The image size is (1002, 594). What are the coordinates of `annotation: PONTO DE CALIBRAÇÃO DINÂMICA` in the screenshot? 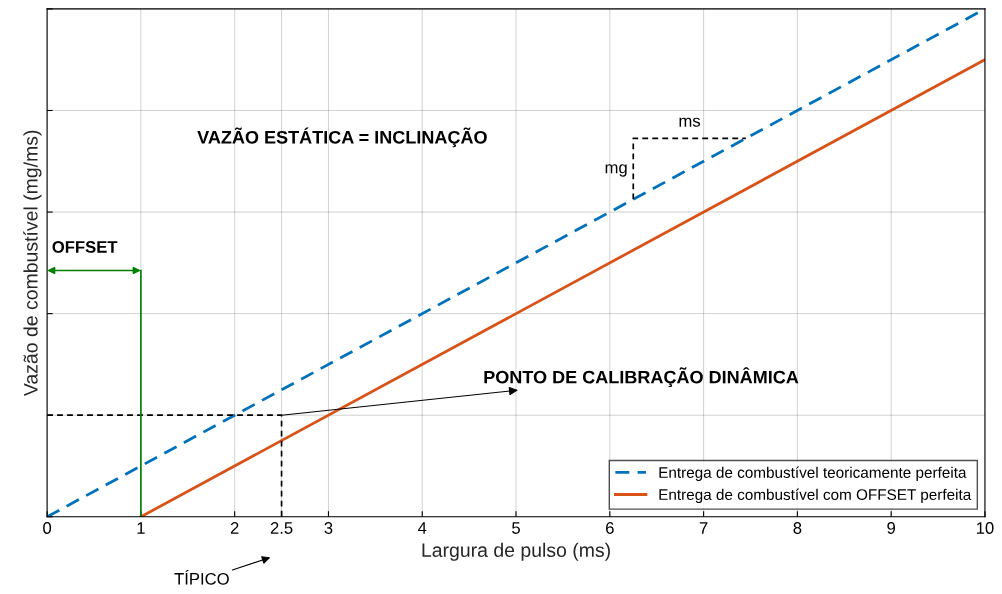 It's located at (641, 377).